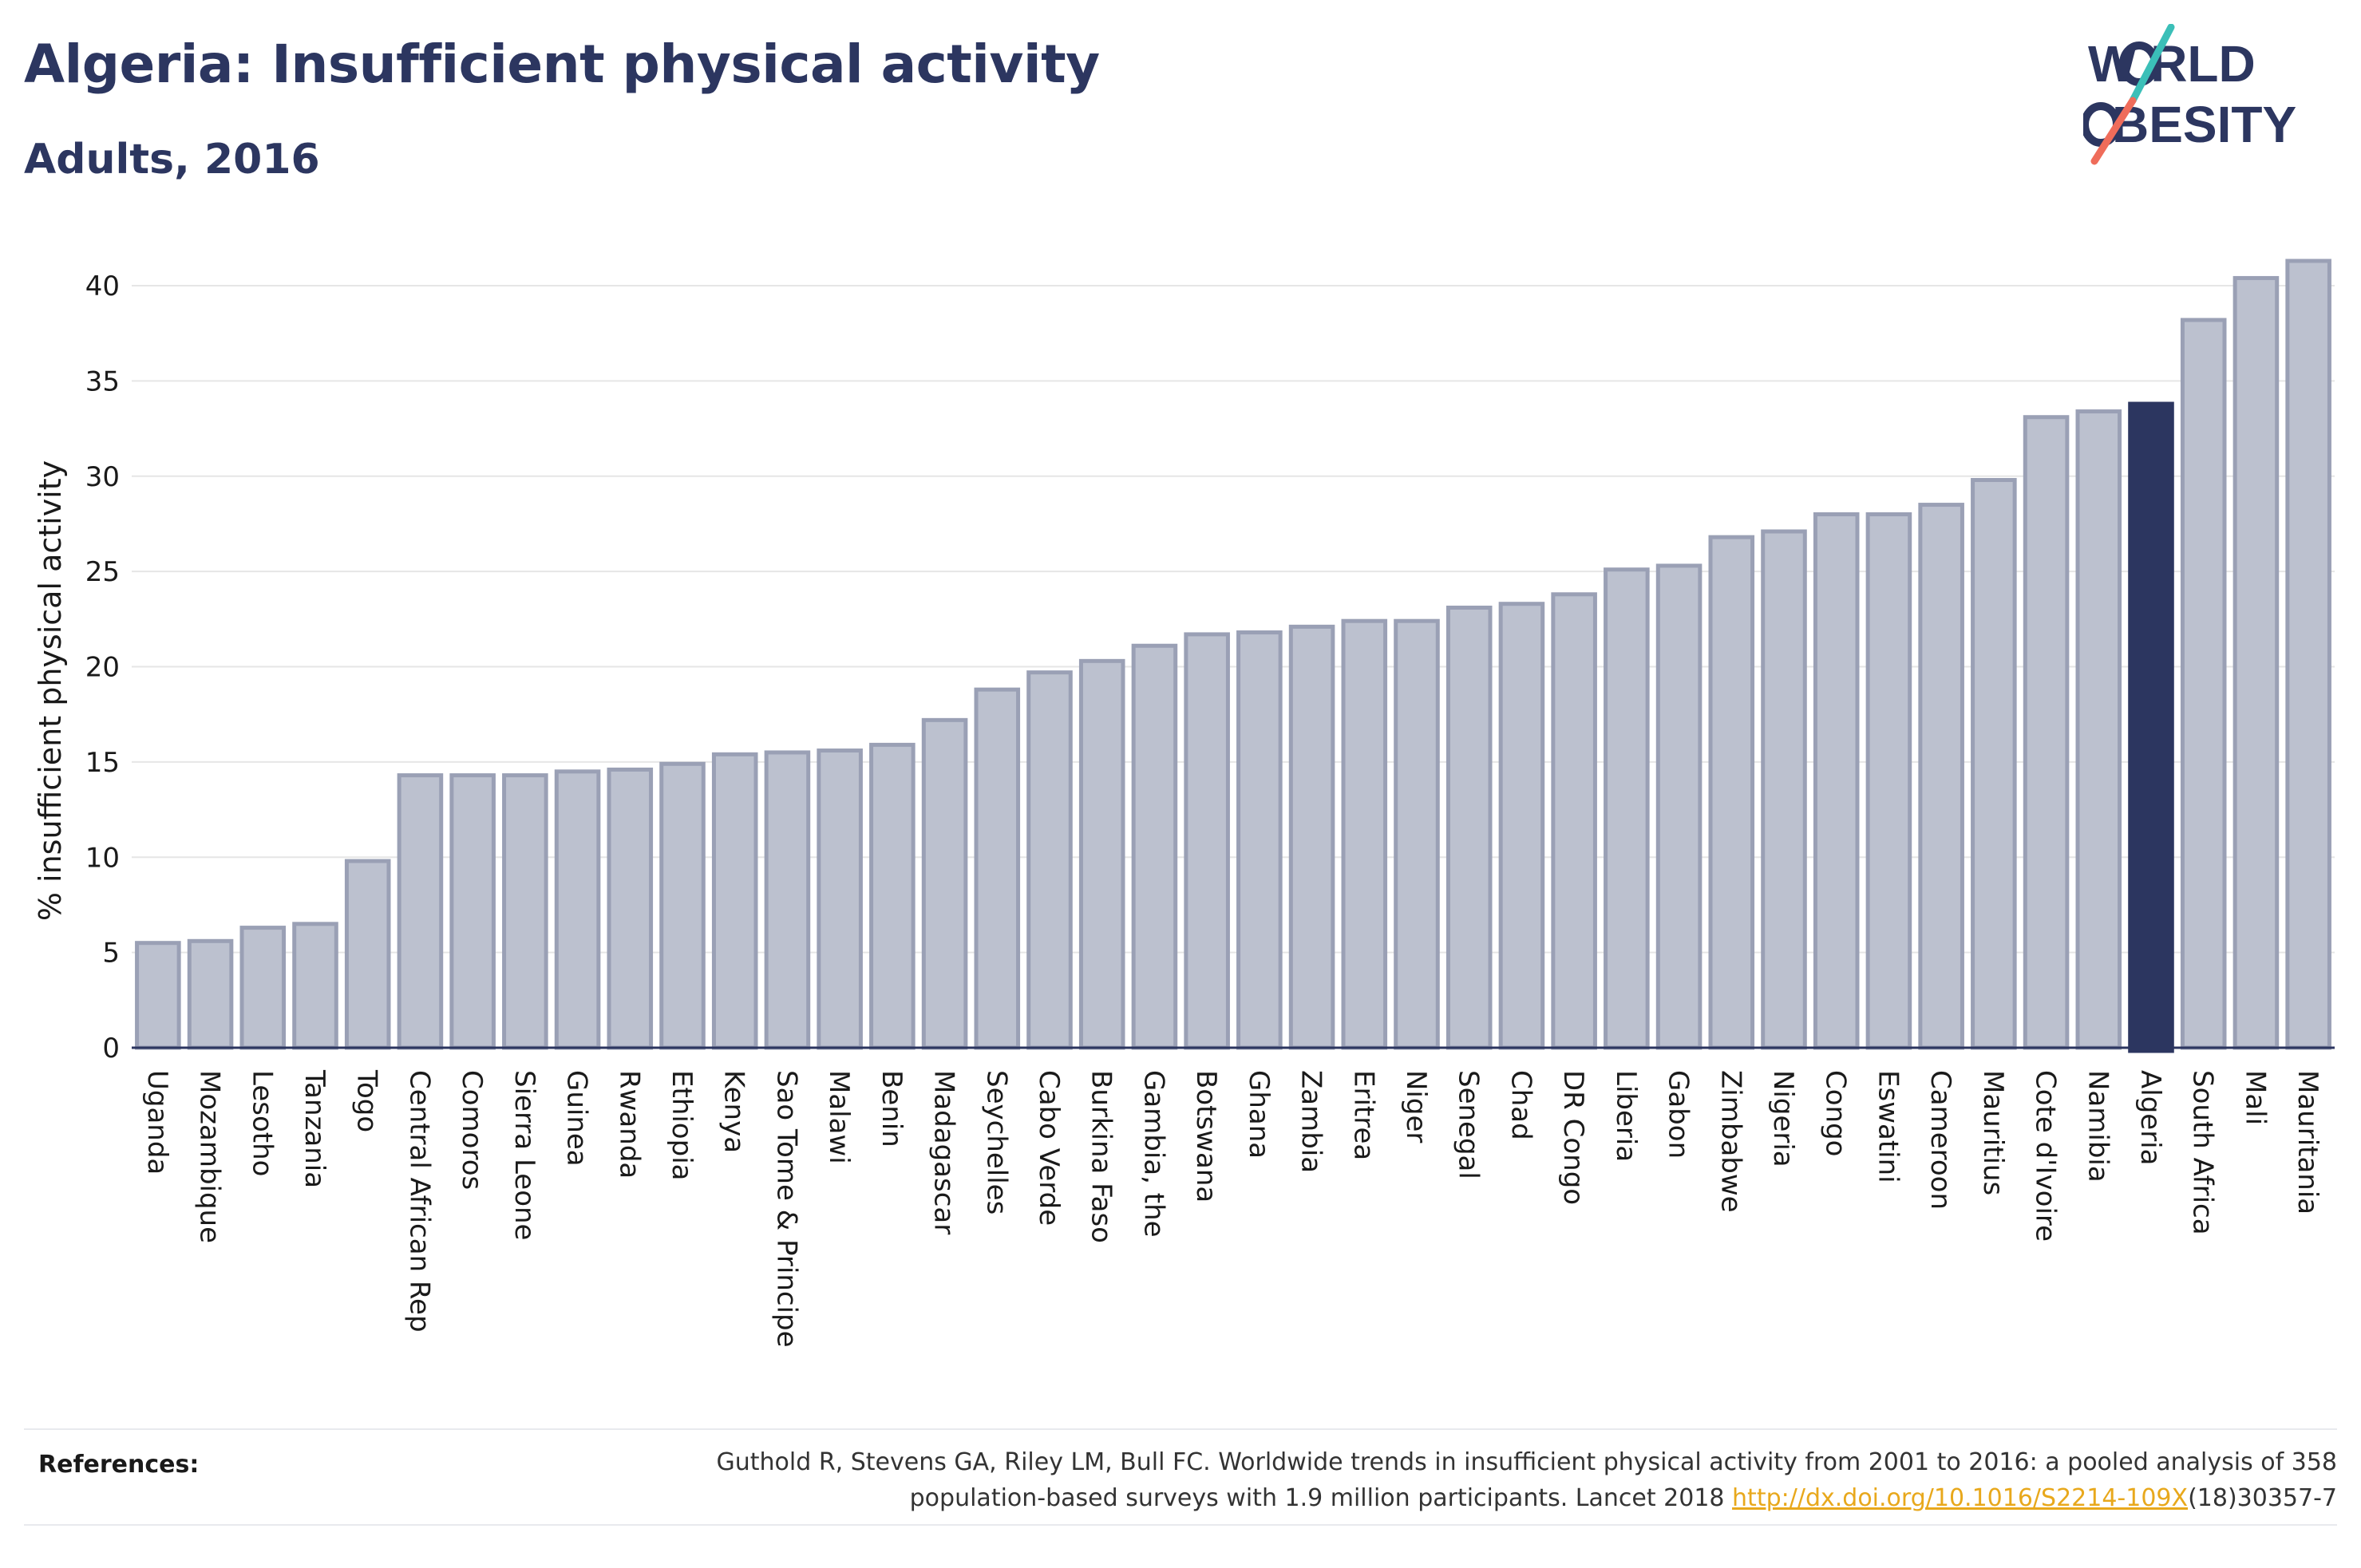 This screenshot has width=2361, height=1568. I want to click on logo-teal-stroke, so click(2152, 64).